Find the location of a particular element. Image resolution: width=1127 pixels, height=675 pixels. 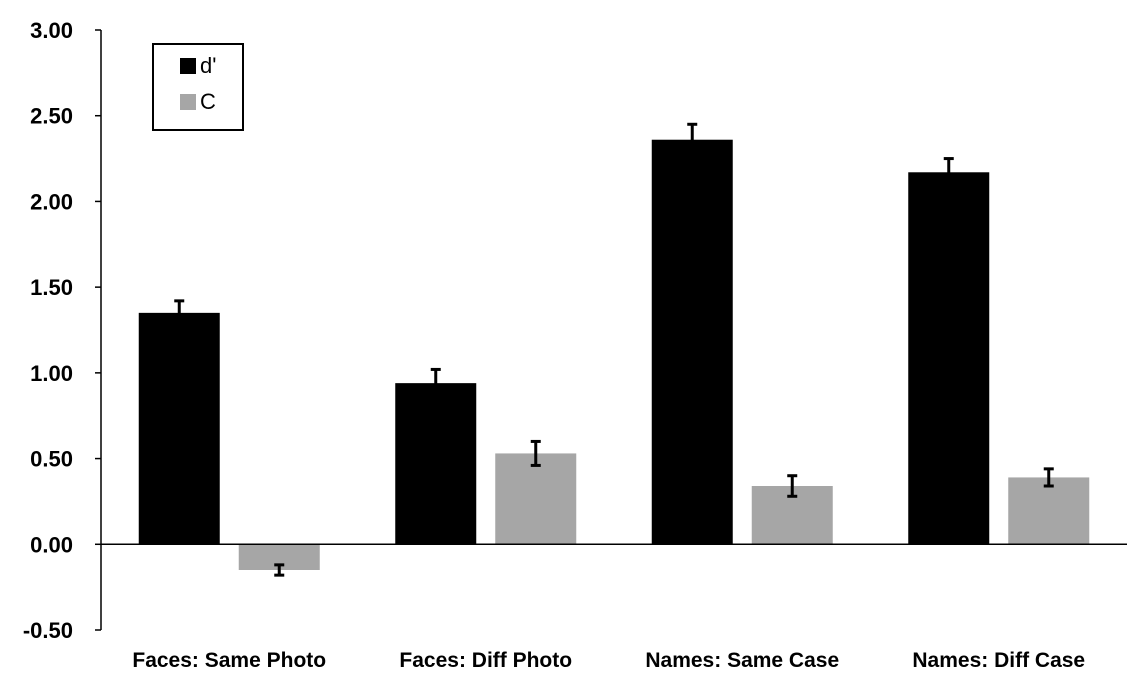

legend: d' C is located at coordinates (198, 87).